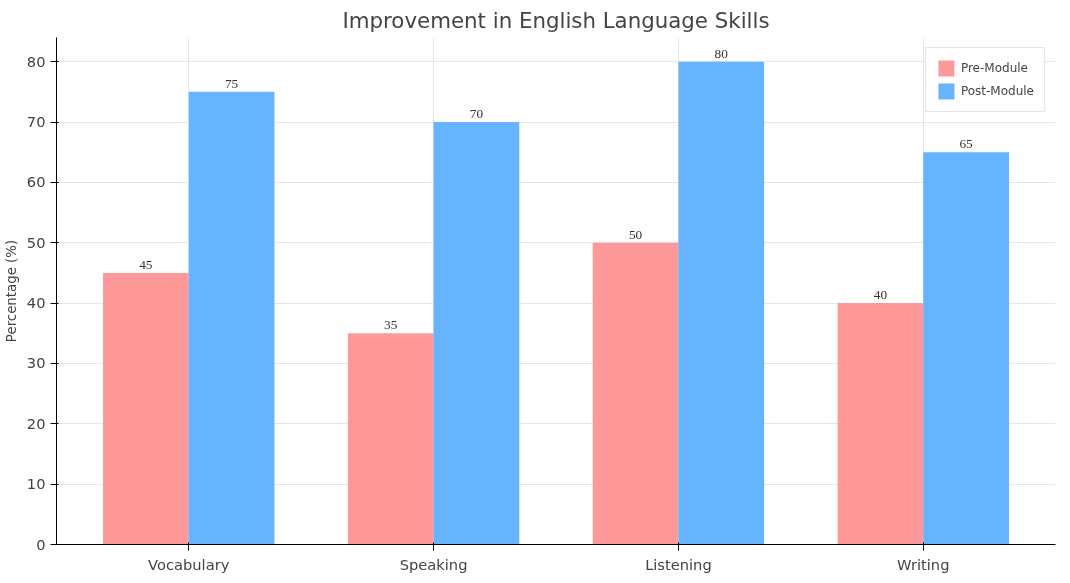  What do you see at coordinates (721, 53) in the screenshot?
I see `data-label: 80` at bounding box center [721, 53].